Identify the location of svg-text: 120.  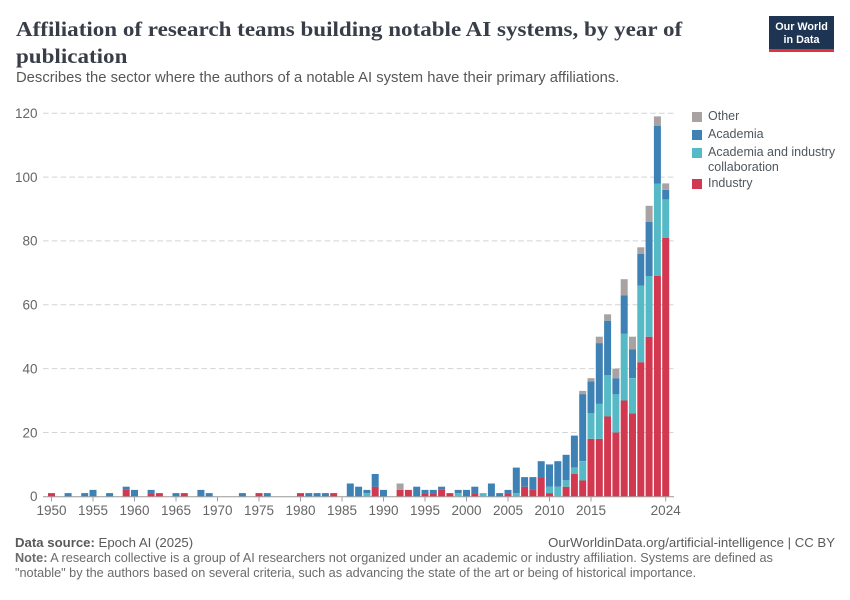
(26, 113).